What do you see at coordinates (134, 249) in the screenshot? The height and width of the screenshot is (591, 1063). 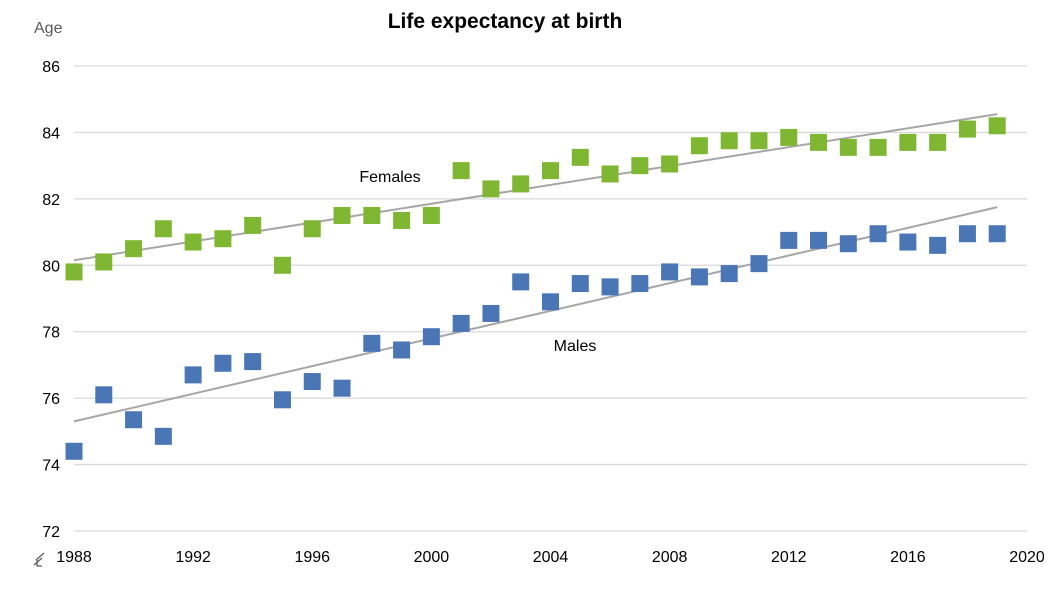 I see `point-females-1990` at bounding box center [134, 249].